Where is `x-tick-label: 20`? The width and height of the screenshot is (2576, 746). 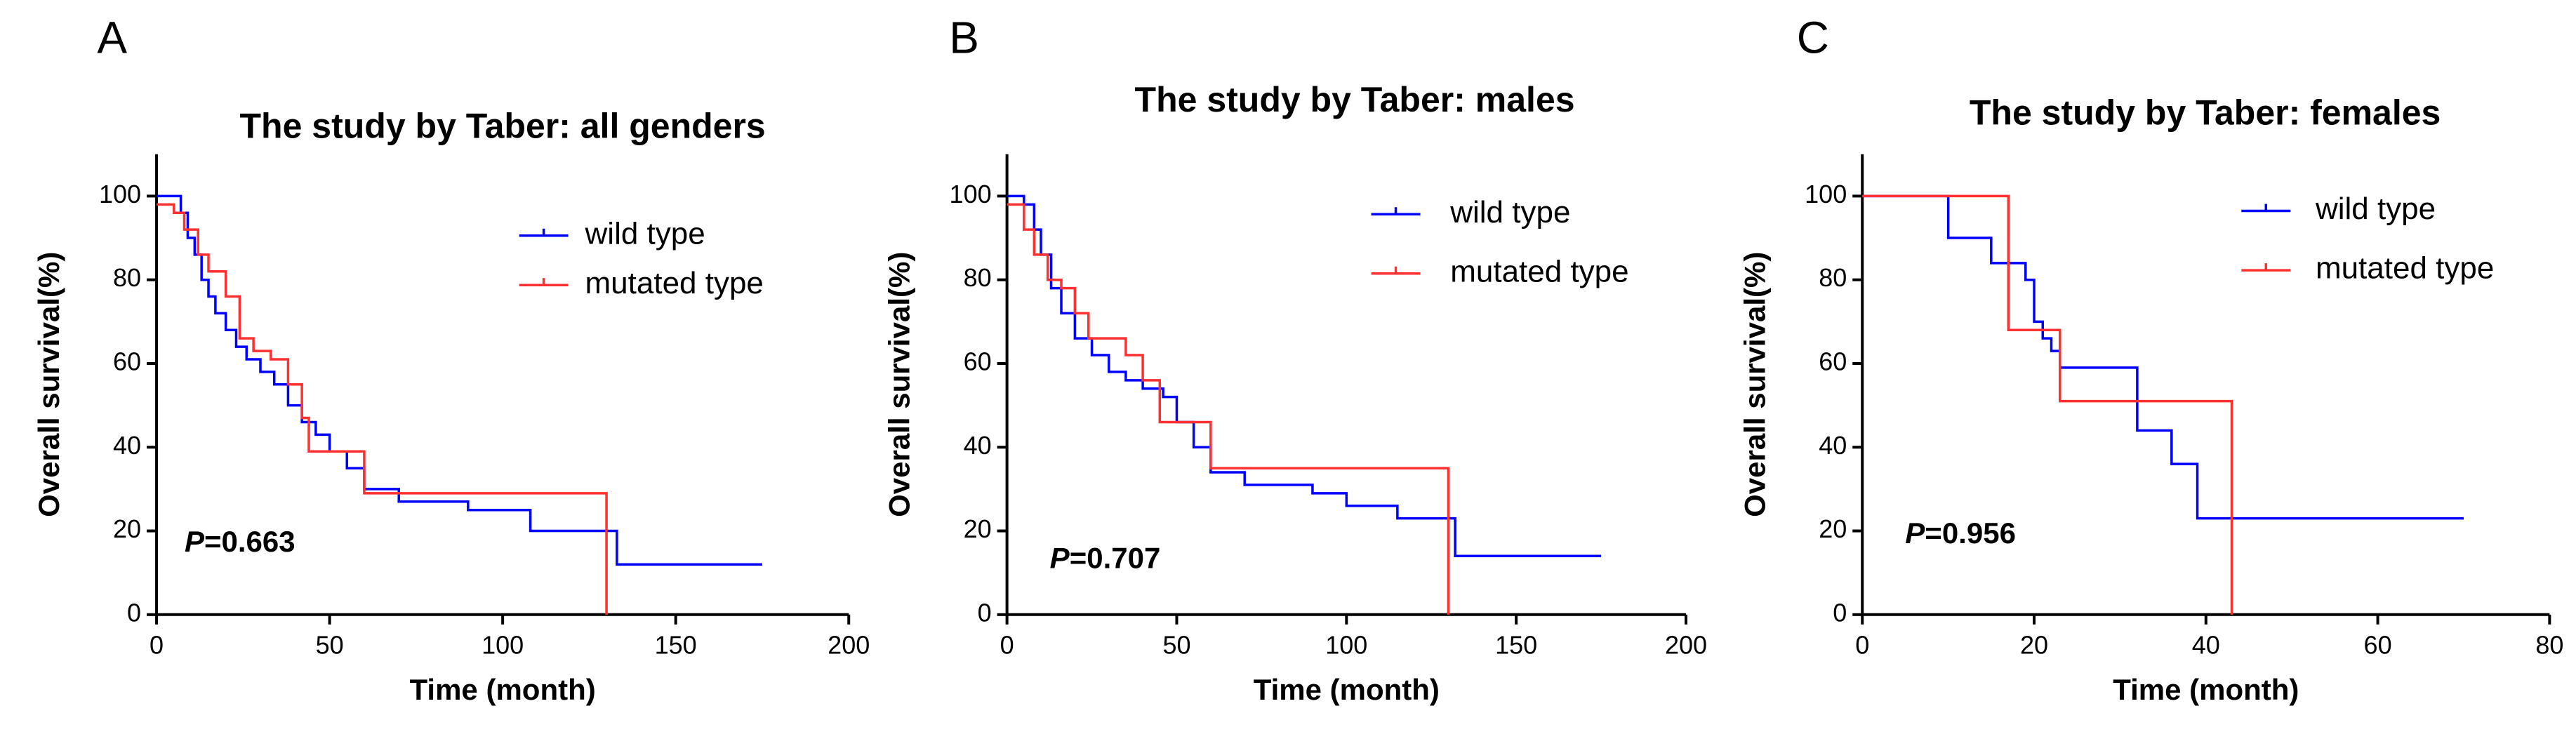
x-tick-label: 20 is located at coordinates (2034, 644).